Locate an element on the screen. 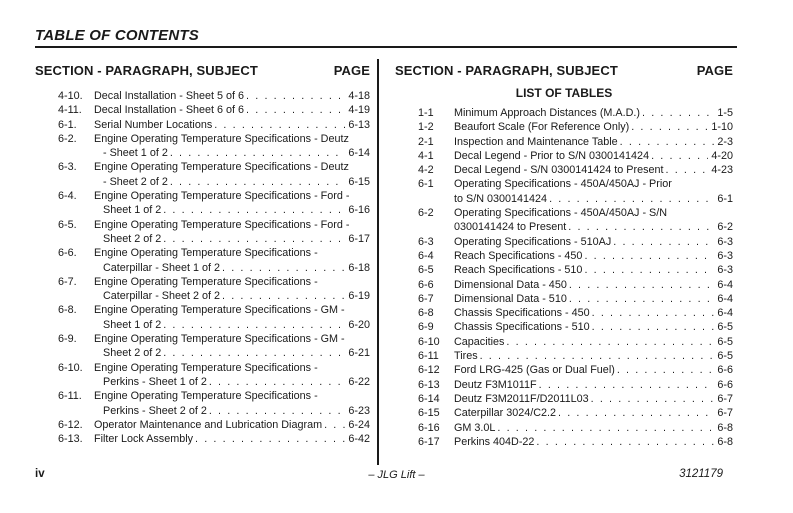 The image size is (793, 513). entry-line: Minimum Approach Distances (M.A.D.) 1-5 is located at coordinates (593, 113).